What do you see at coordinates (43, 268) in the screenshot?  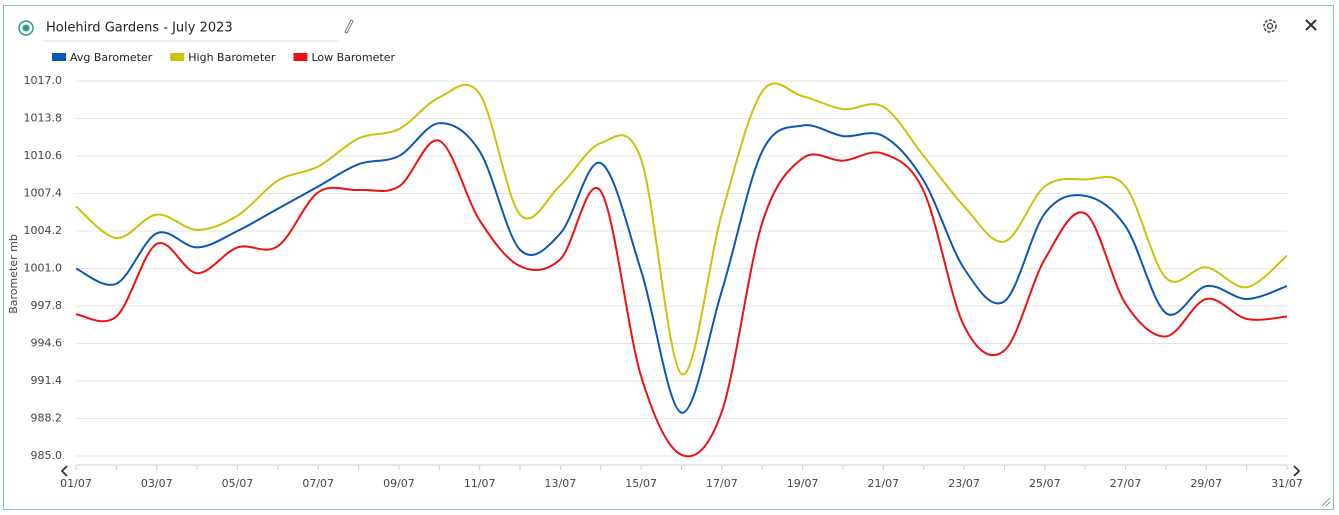 I see `y-tick-label: 1001.0` at bounding box center [43, 268].